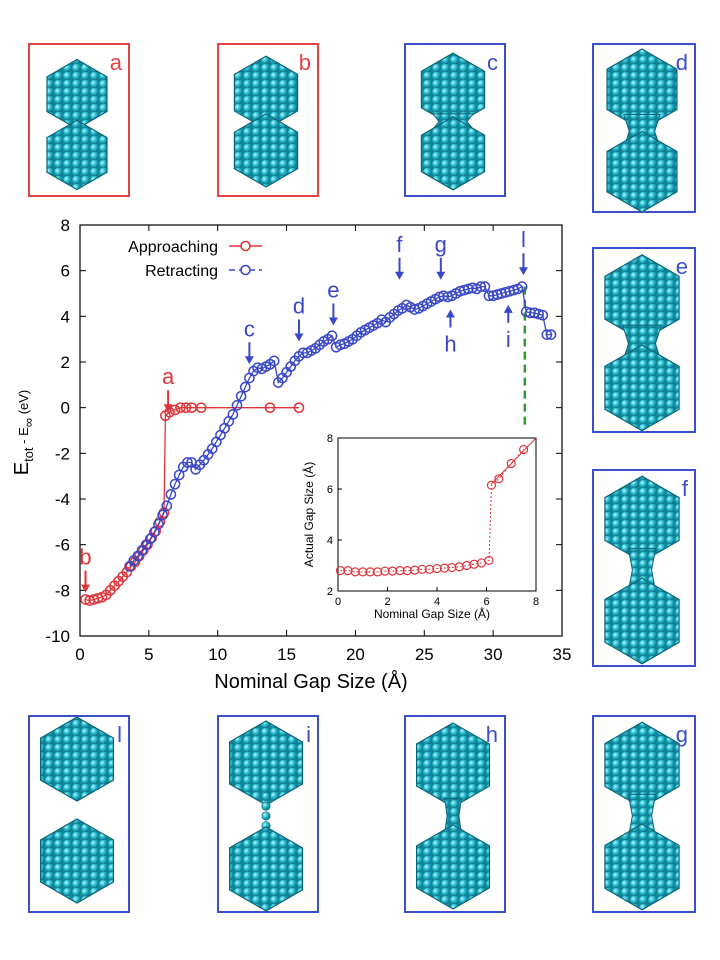 The width and height of the screenshot is (720, 960). Describe the element at coordinates (62, 453) in the screenshot. I see `y-tick-label: -2` at that location.